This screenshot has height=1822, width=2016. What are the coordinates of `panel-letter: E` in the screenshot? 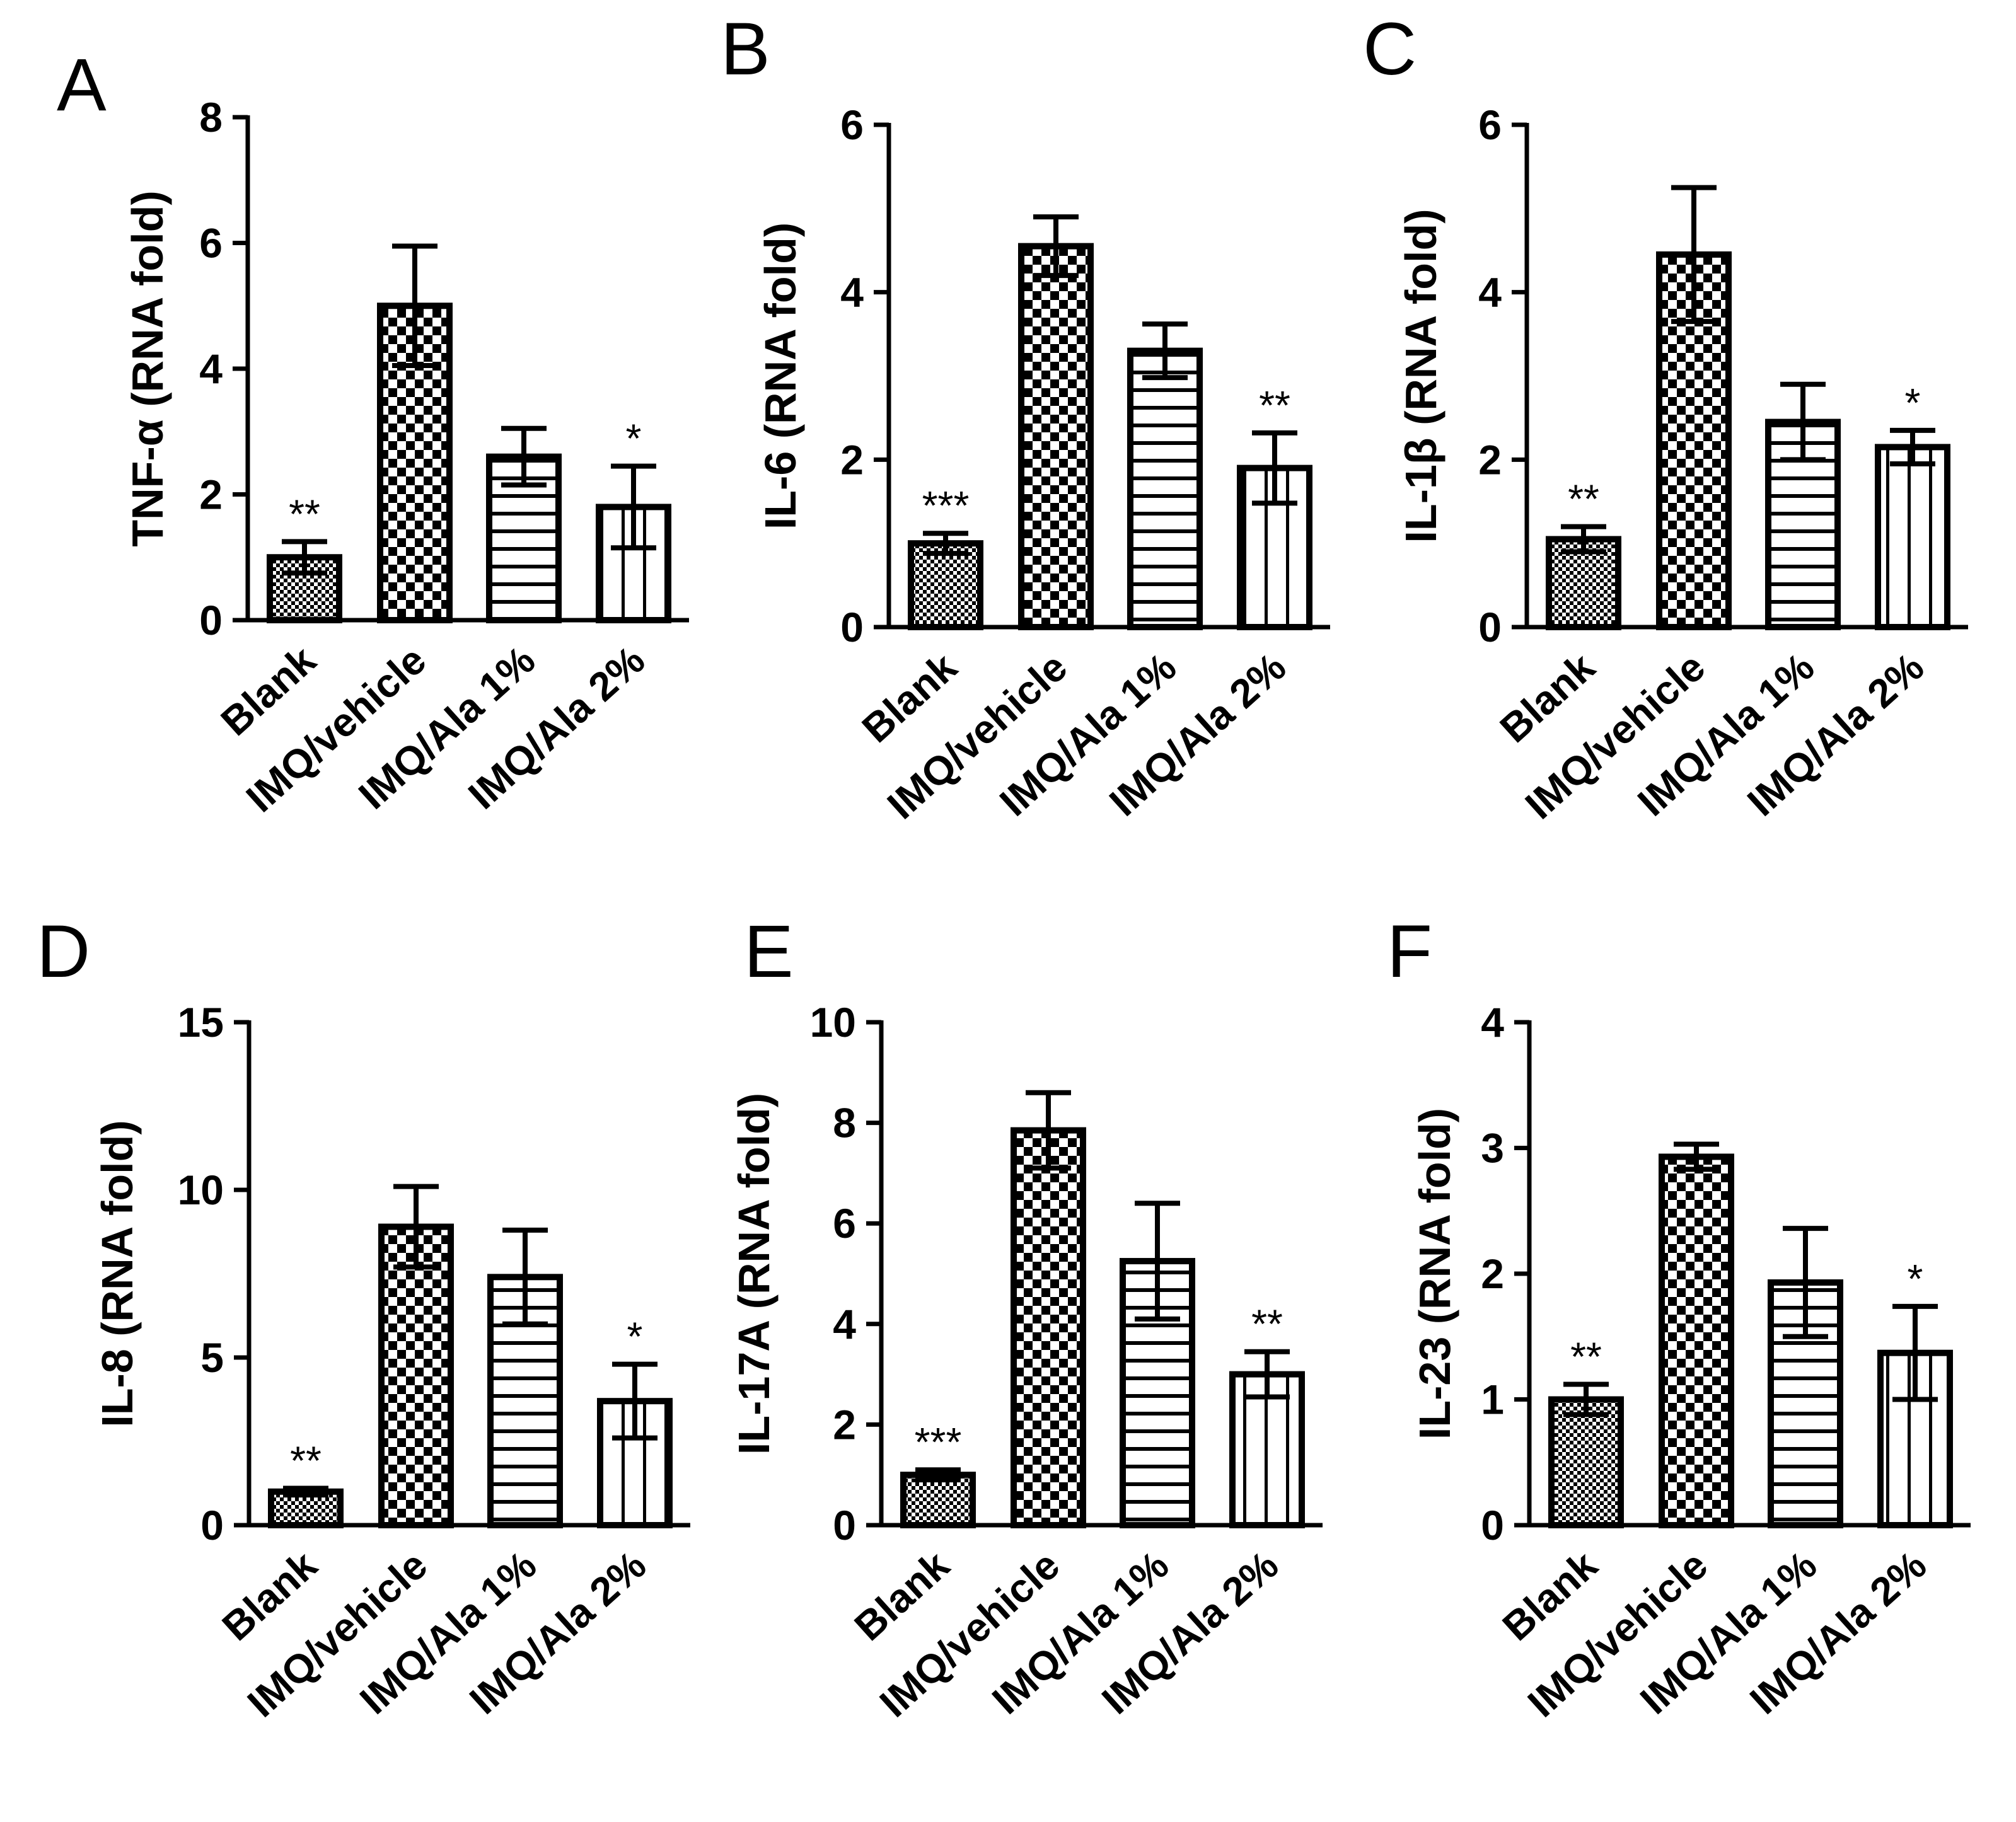 It's located at (769, 951).